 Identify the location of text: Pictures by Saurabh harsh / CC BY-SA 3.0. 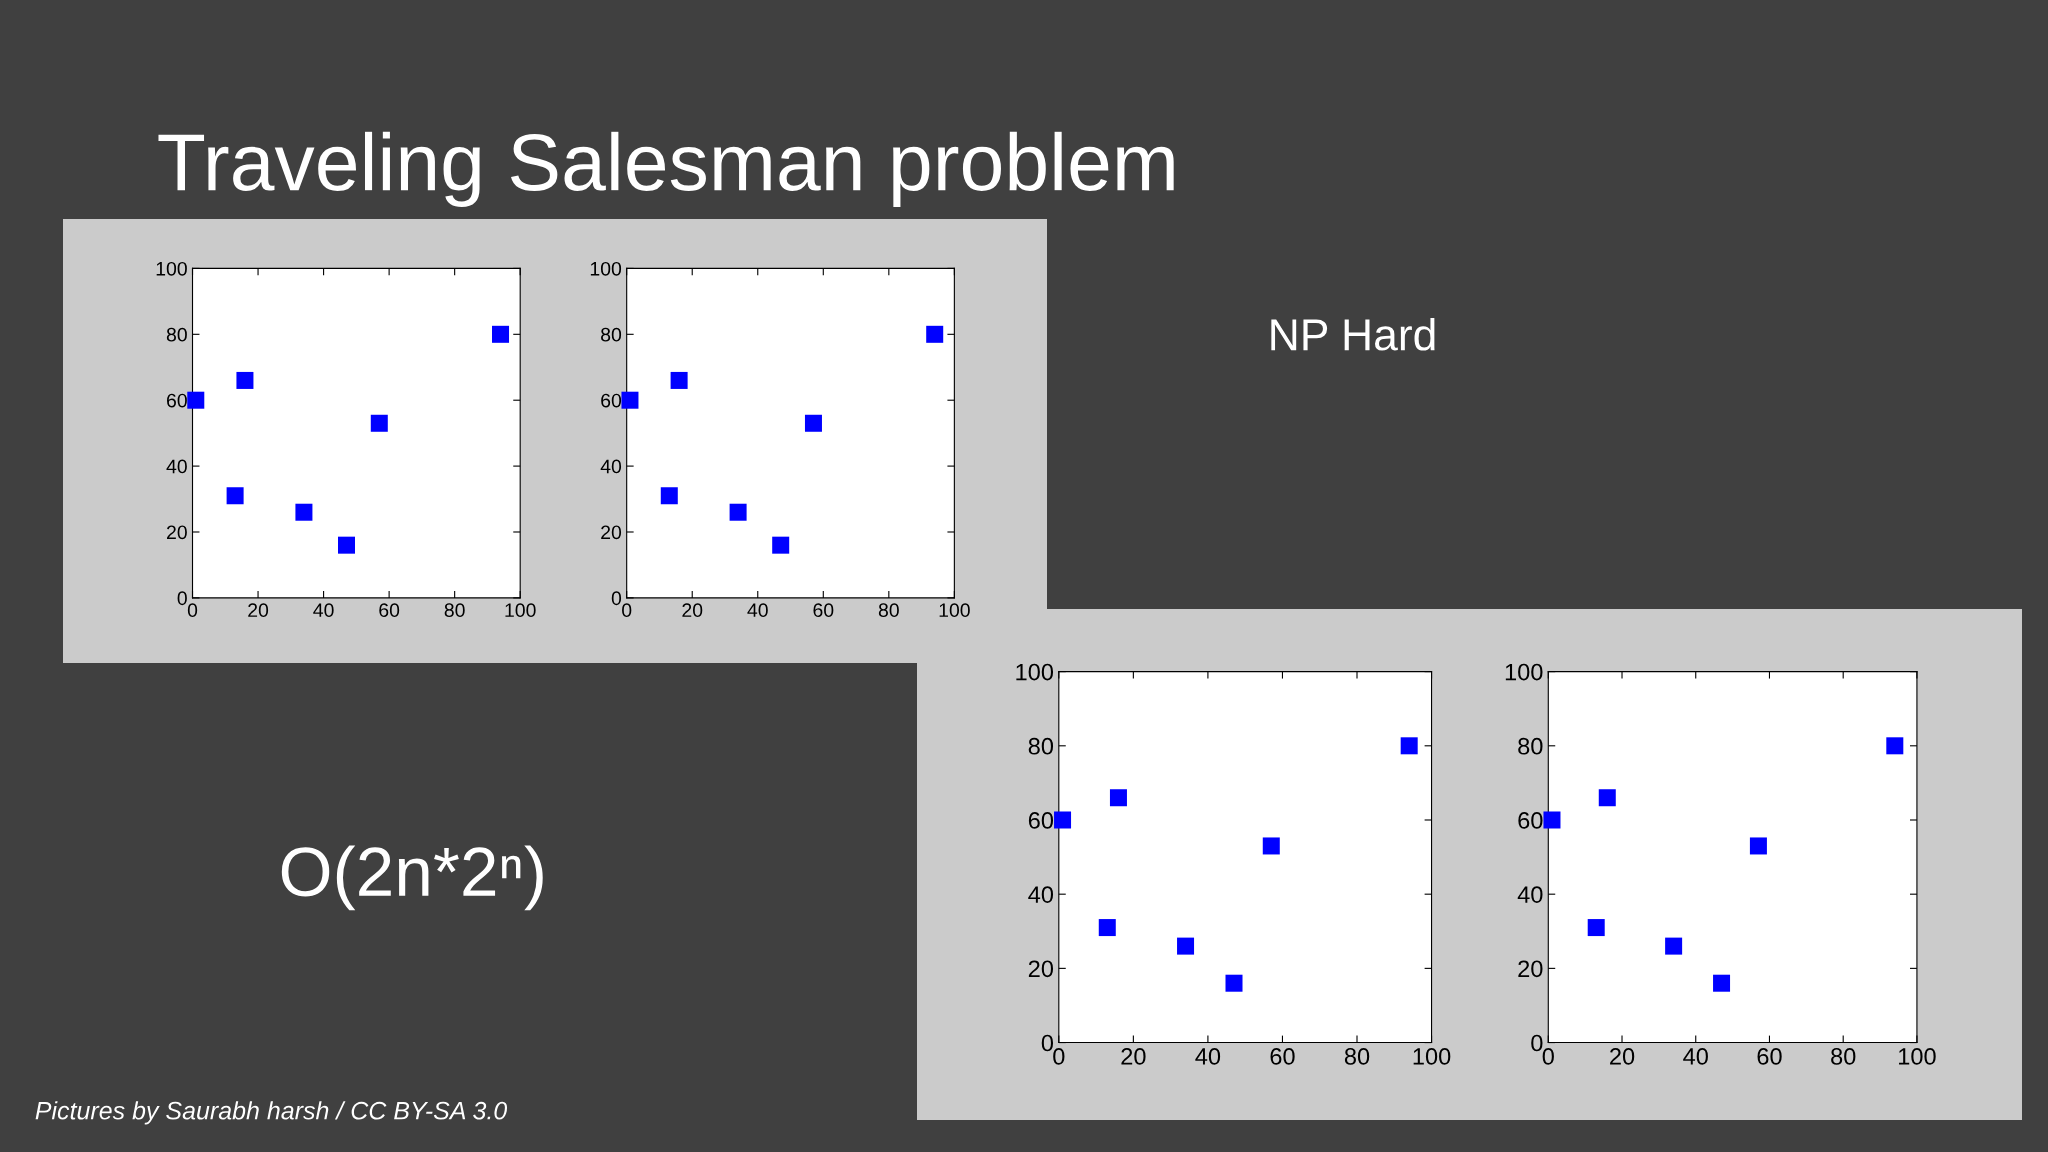
(271, 1113).